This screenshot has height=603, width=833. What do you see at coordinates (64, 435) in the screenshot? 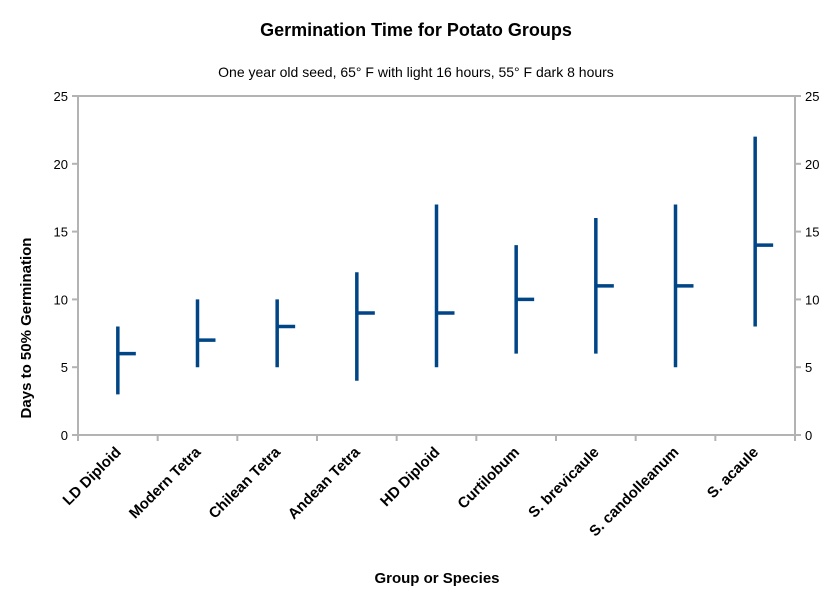
I see `y-tick-label-left: 0` at bounding box center [64, 435].